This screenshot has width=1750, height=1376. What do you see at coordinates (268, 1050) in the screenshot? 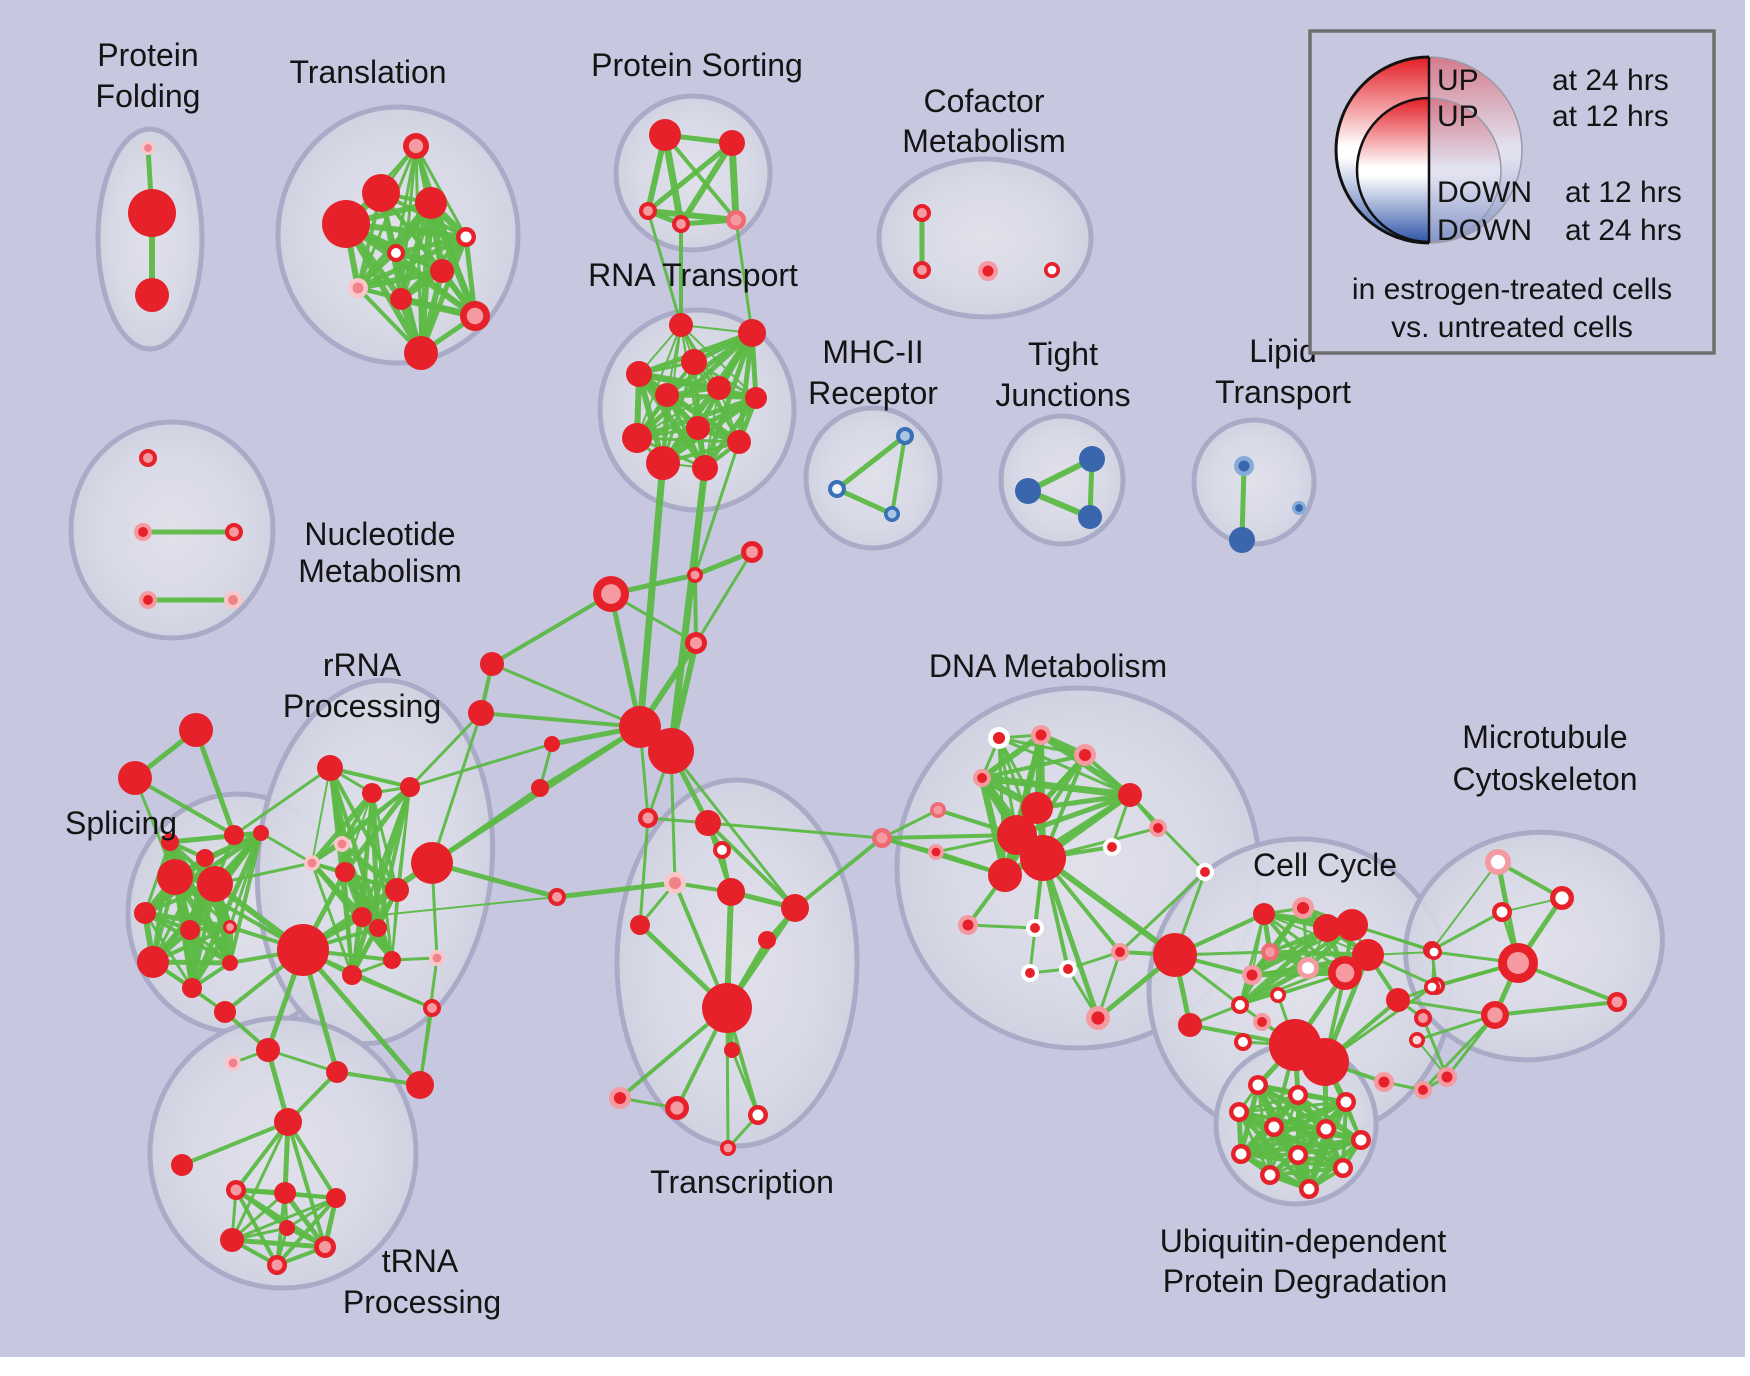
I see `node-tr2` at bounding box center [268, 1050].